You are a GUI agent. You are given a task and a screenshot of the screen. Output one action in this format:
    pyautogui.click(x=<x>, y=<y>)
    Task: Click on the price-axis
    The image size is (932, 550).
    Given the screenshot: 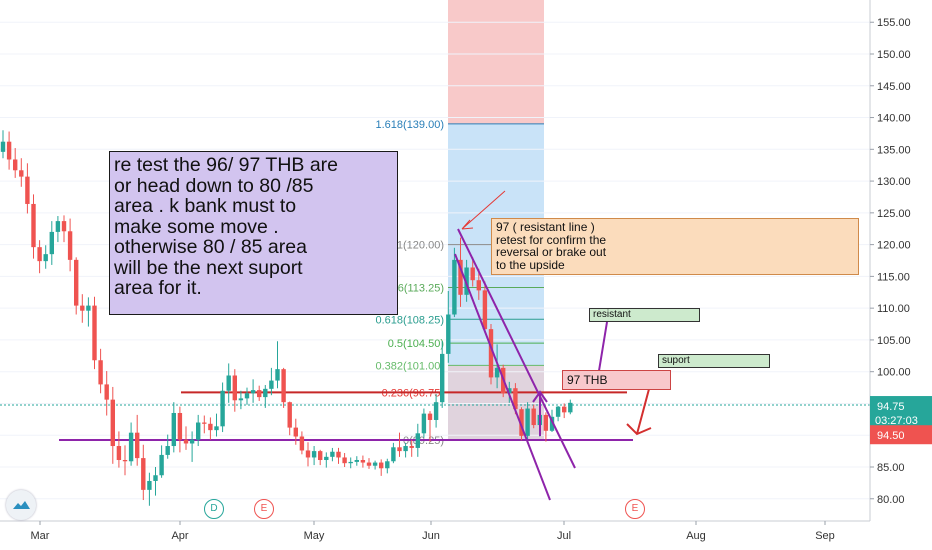 What is the action you would take?
    pyautogui.click(x=901, y=275)
    